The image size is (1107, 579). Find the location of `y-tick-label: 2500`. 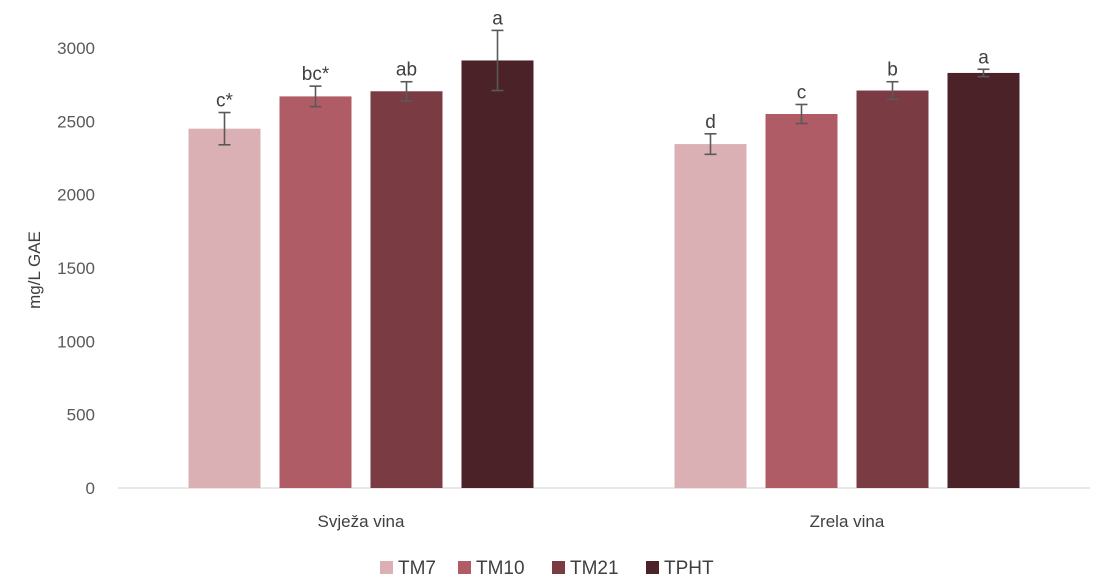

y-tick-label: 2500 is located at coordinates (76, 121).